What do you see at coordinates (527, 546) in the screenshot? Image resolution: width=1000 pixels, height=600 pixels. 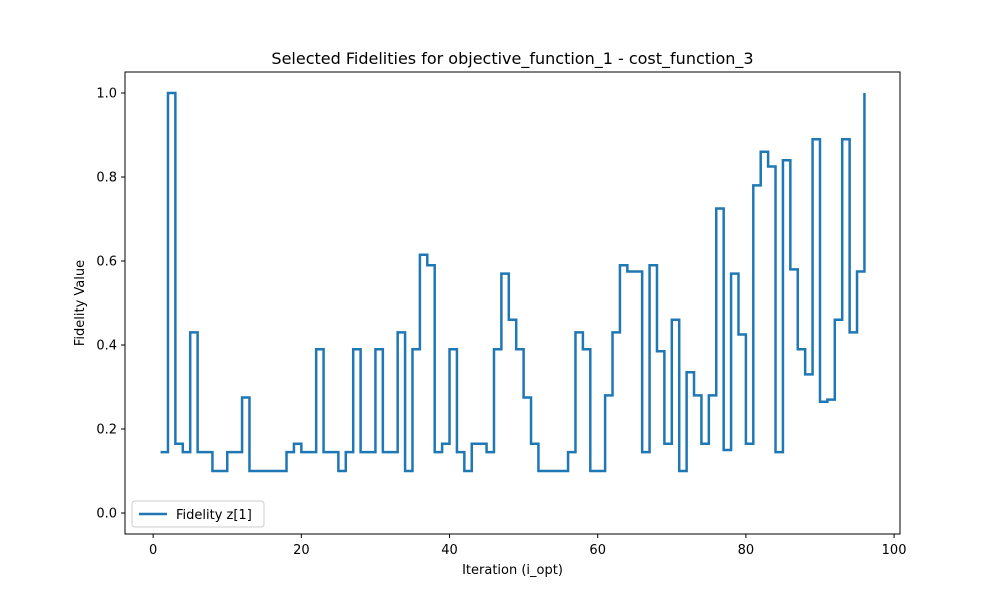 I see `x-axis-ticks: 0 20 40 60 80 100` at bounding box center [527, 546].